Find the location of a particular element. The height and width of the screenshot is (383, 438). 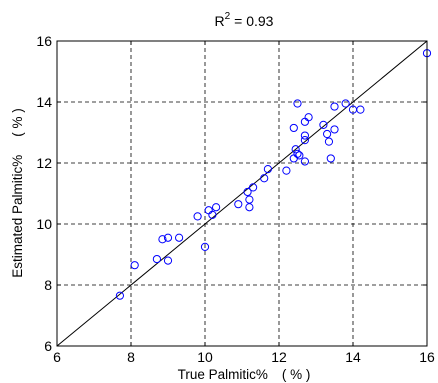

y-axis-label: Estimated Palmitic%( % ) is located at coordinates (17, 193).